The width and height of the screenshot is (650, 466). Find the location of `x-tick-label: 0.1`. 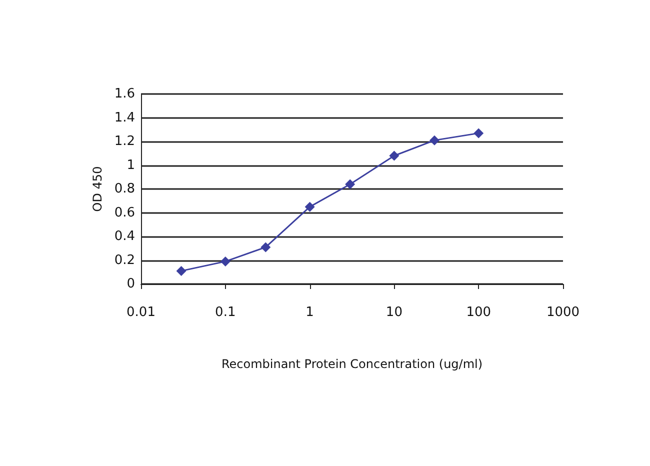

x-tick-label: 0.1 is located at coordinates (225, 312).